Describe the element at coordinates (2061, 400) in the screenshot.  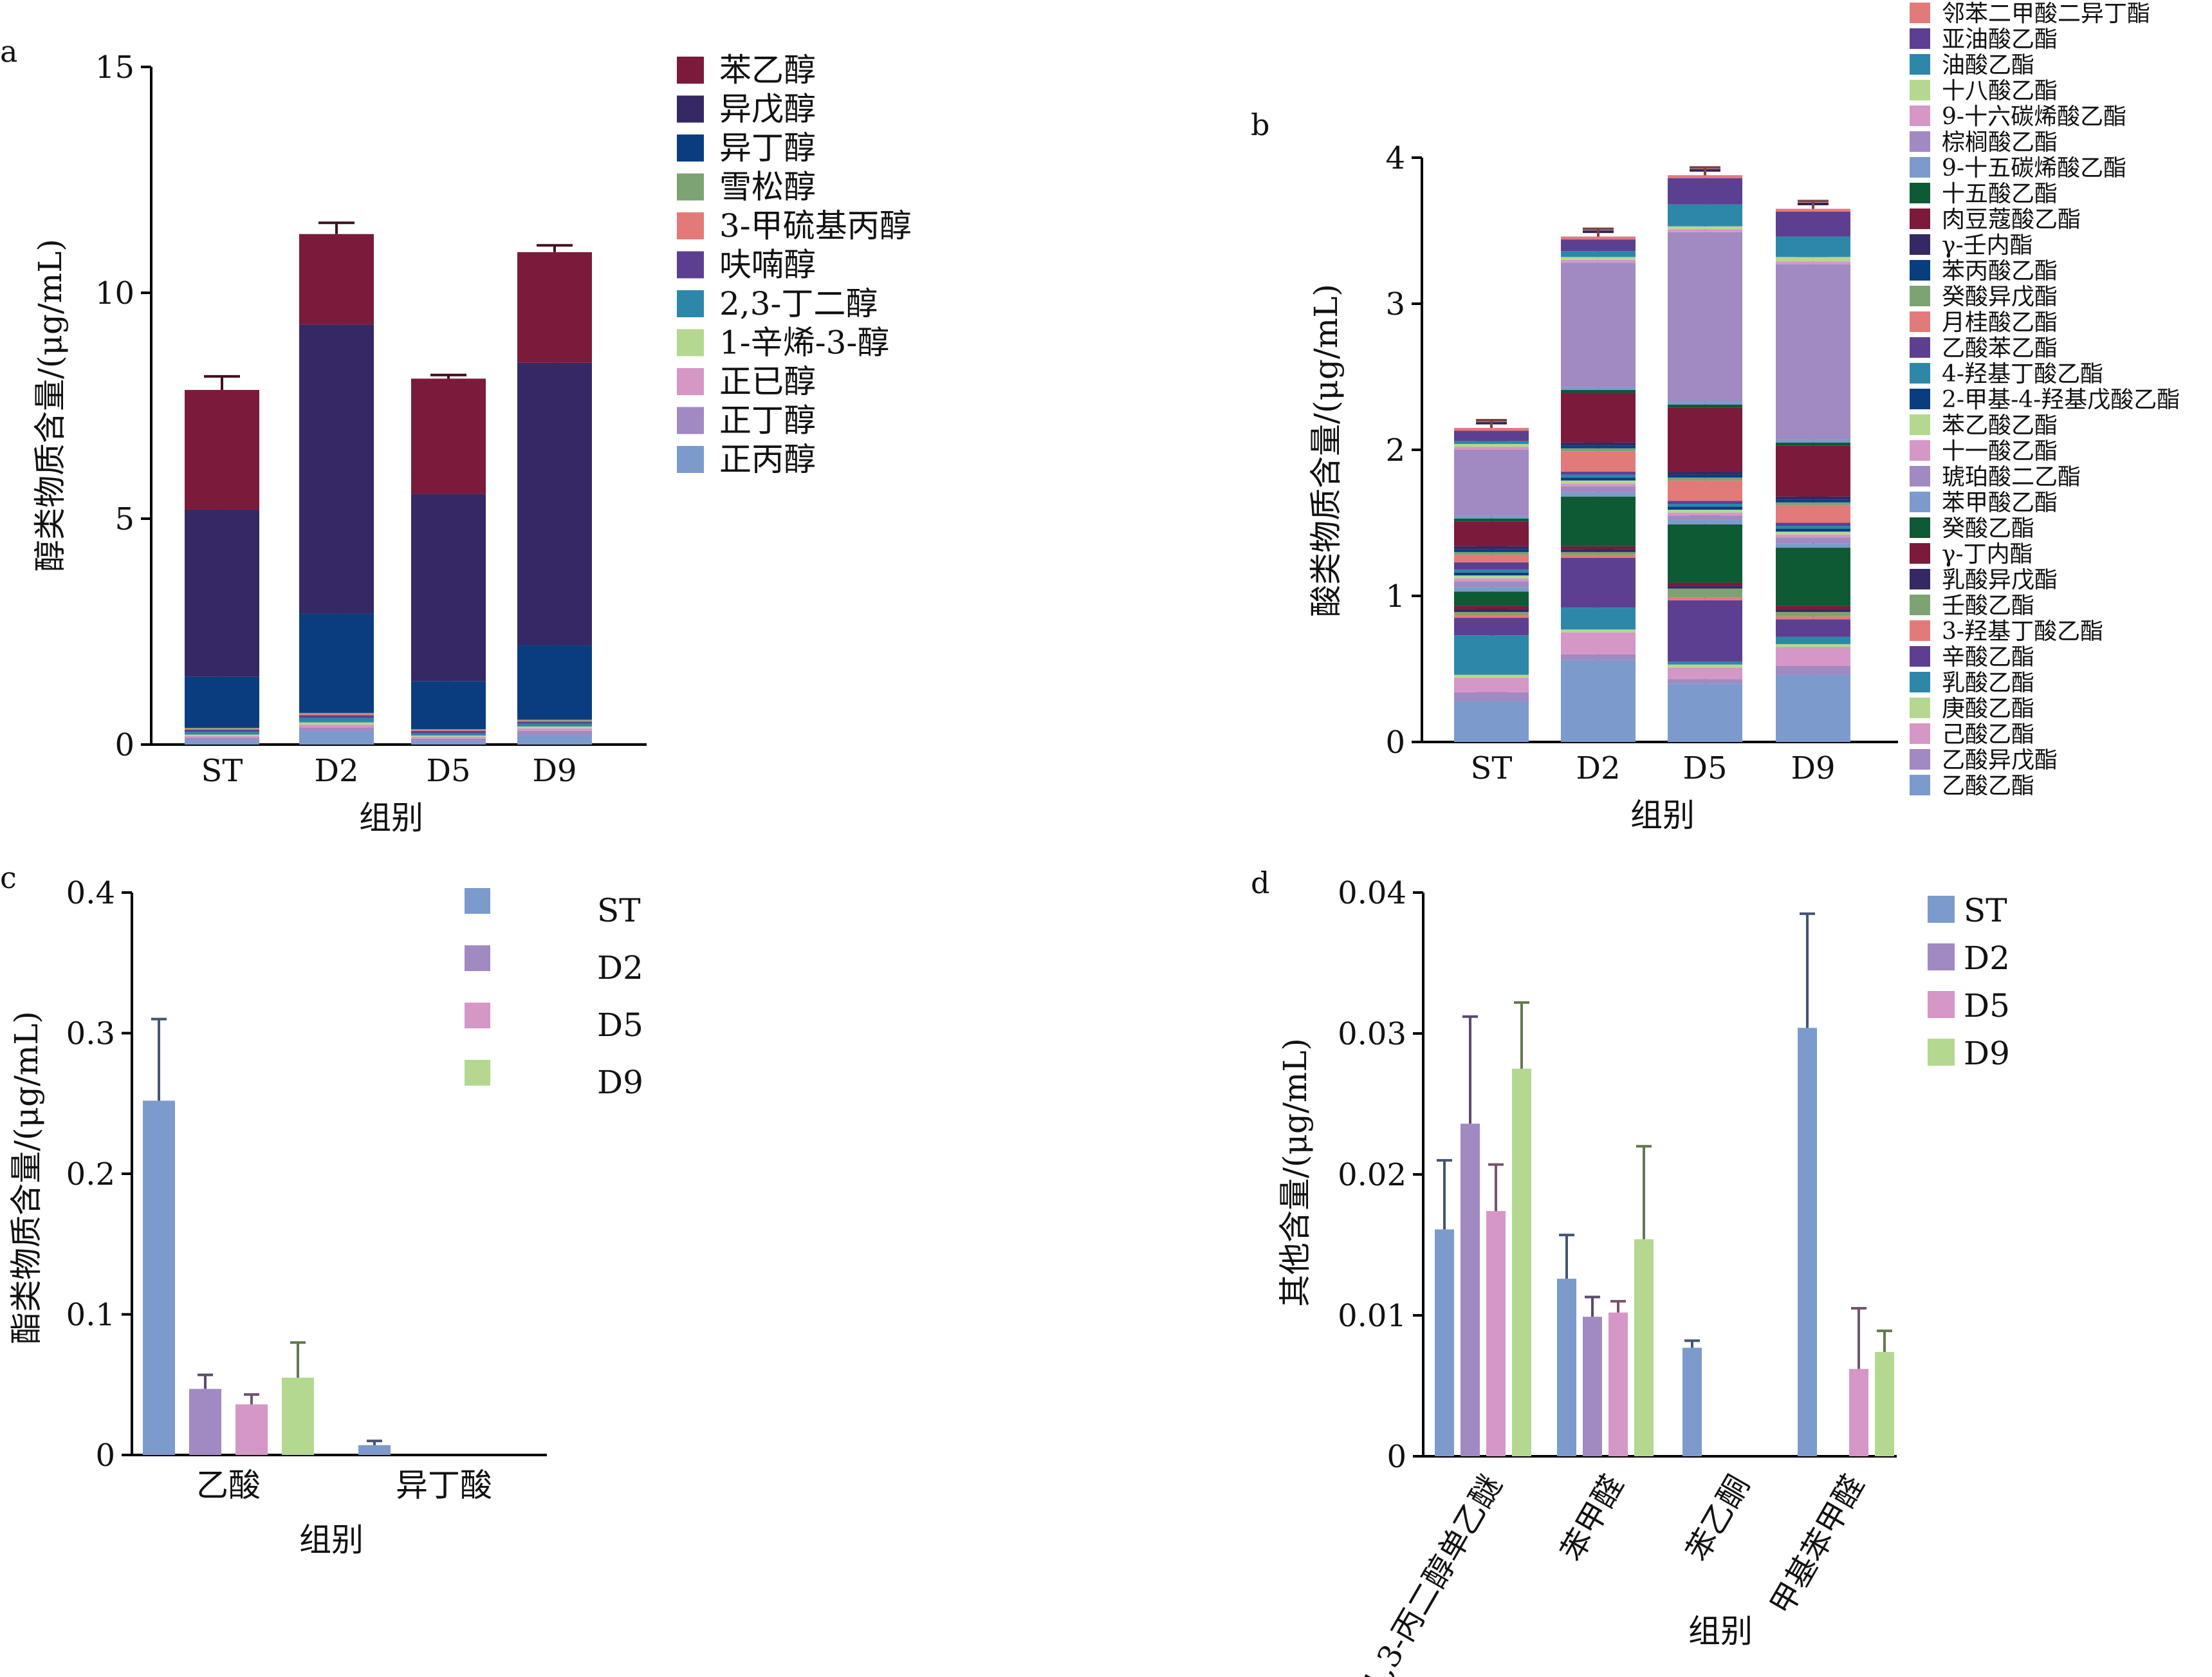
I see `legend-entry: 2-甲基-4-羟基戊酸乙酯` at that location.